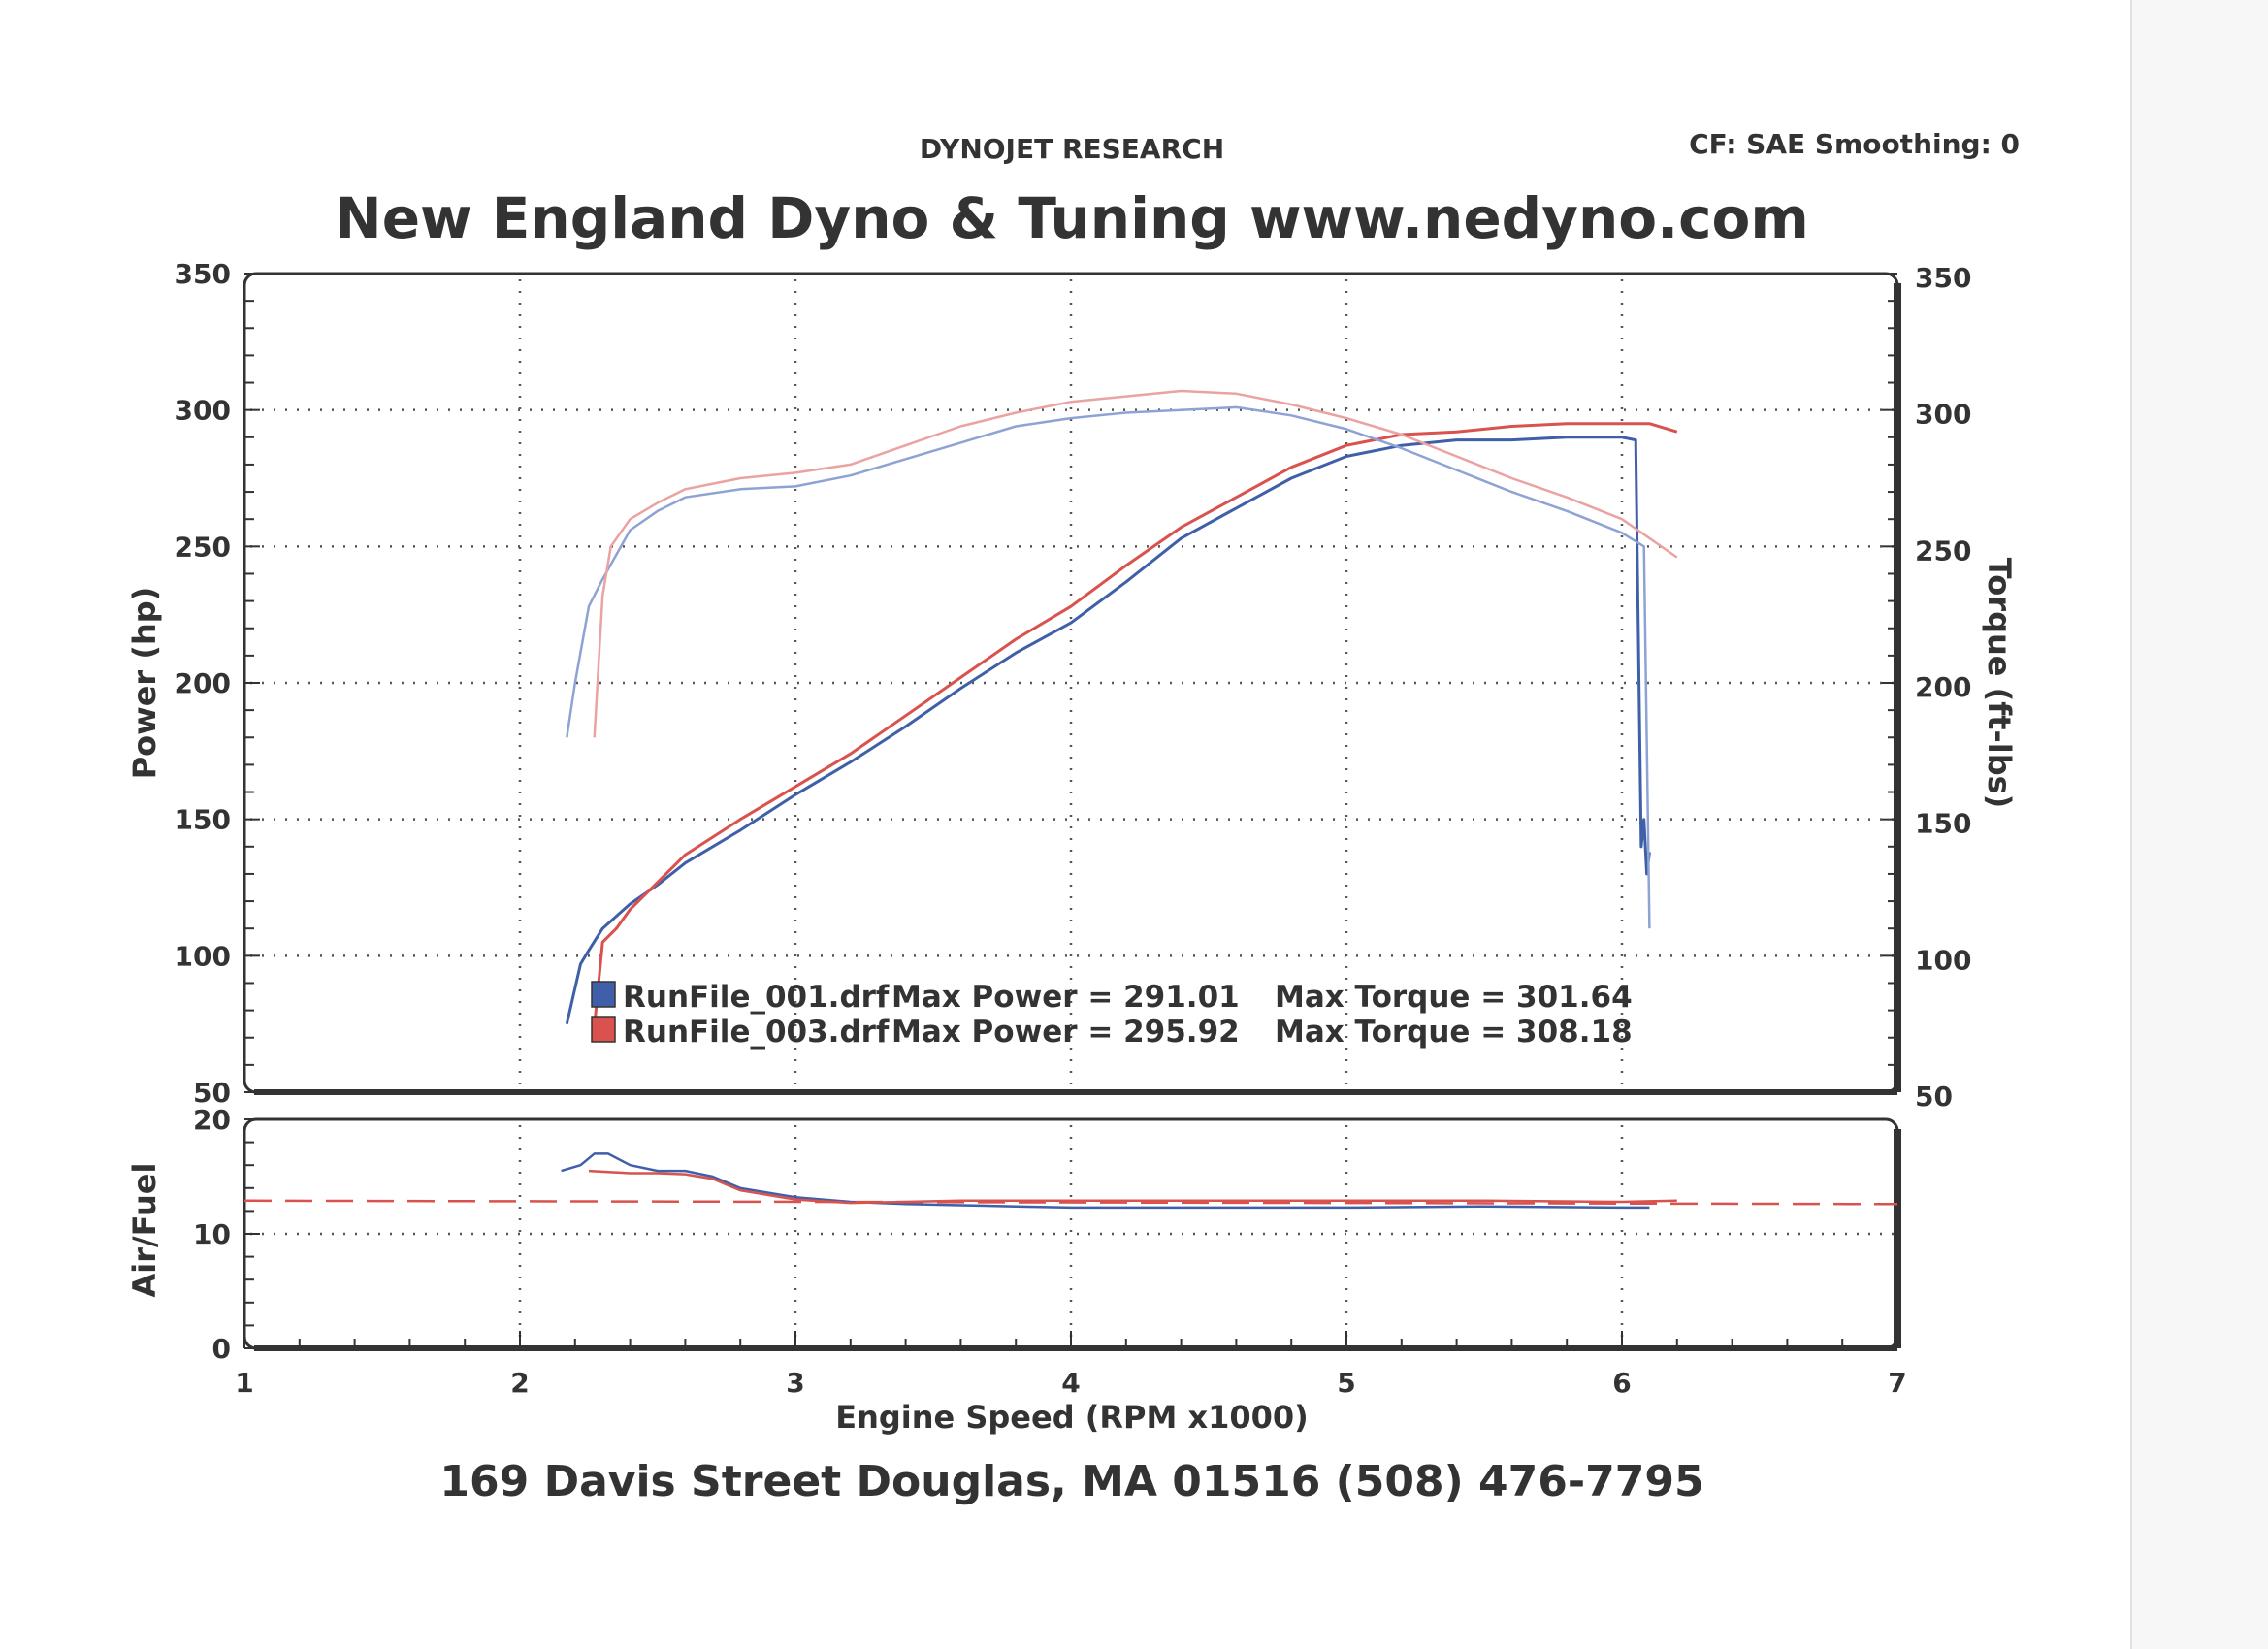  I want to click on y-tick-label: 150, so click(203, 820).